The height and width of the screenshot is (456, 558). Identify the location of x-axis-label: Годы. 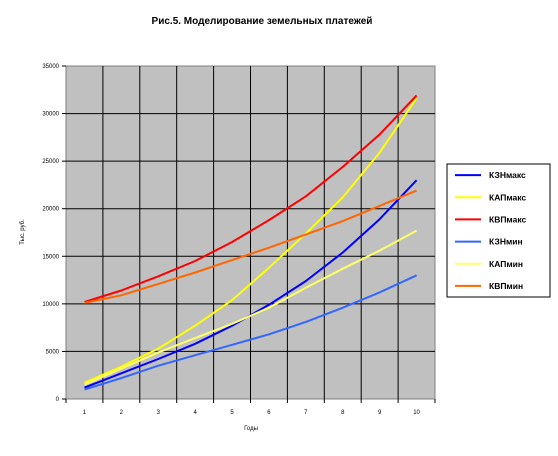
(251, 429).